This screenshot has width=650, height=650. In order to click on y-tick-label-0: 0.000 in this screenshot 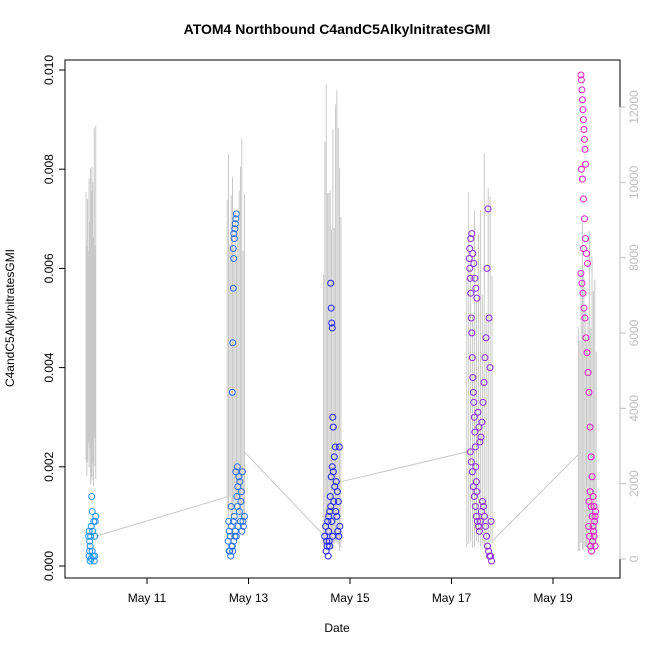, I will do `click(49, 566)`.